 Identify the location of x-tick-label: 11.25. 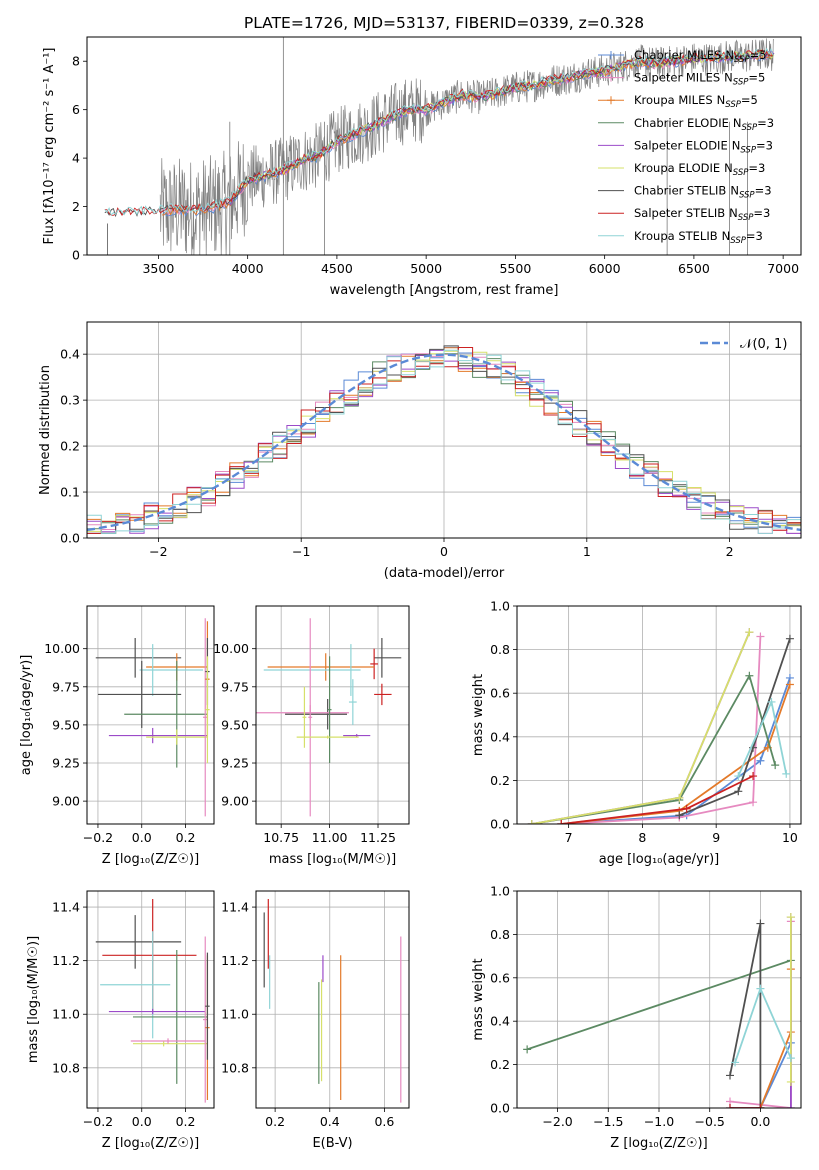
(378, 837).